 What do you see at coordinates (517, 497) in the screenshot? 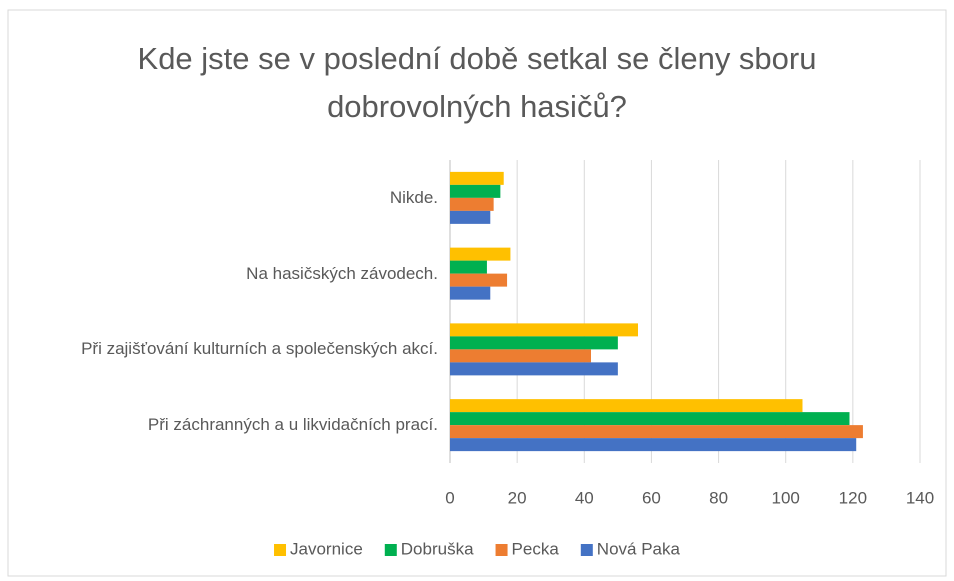
I see `x-tick-label: 20` at bounding box center [517, 497].